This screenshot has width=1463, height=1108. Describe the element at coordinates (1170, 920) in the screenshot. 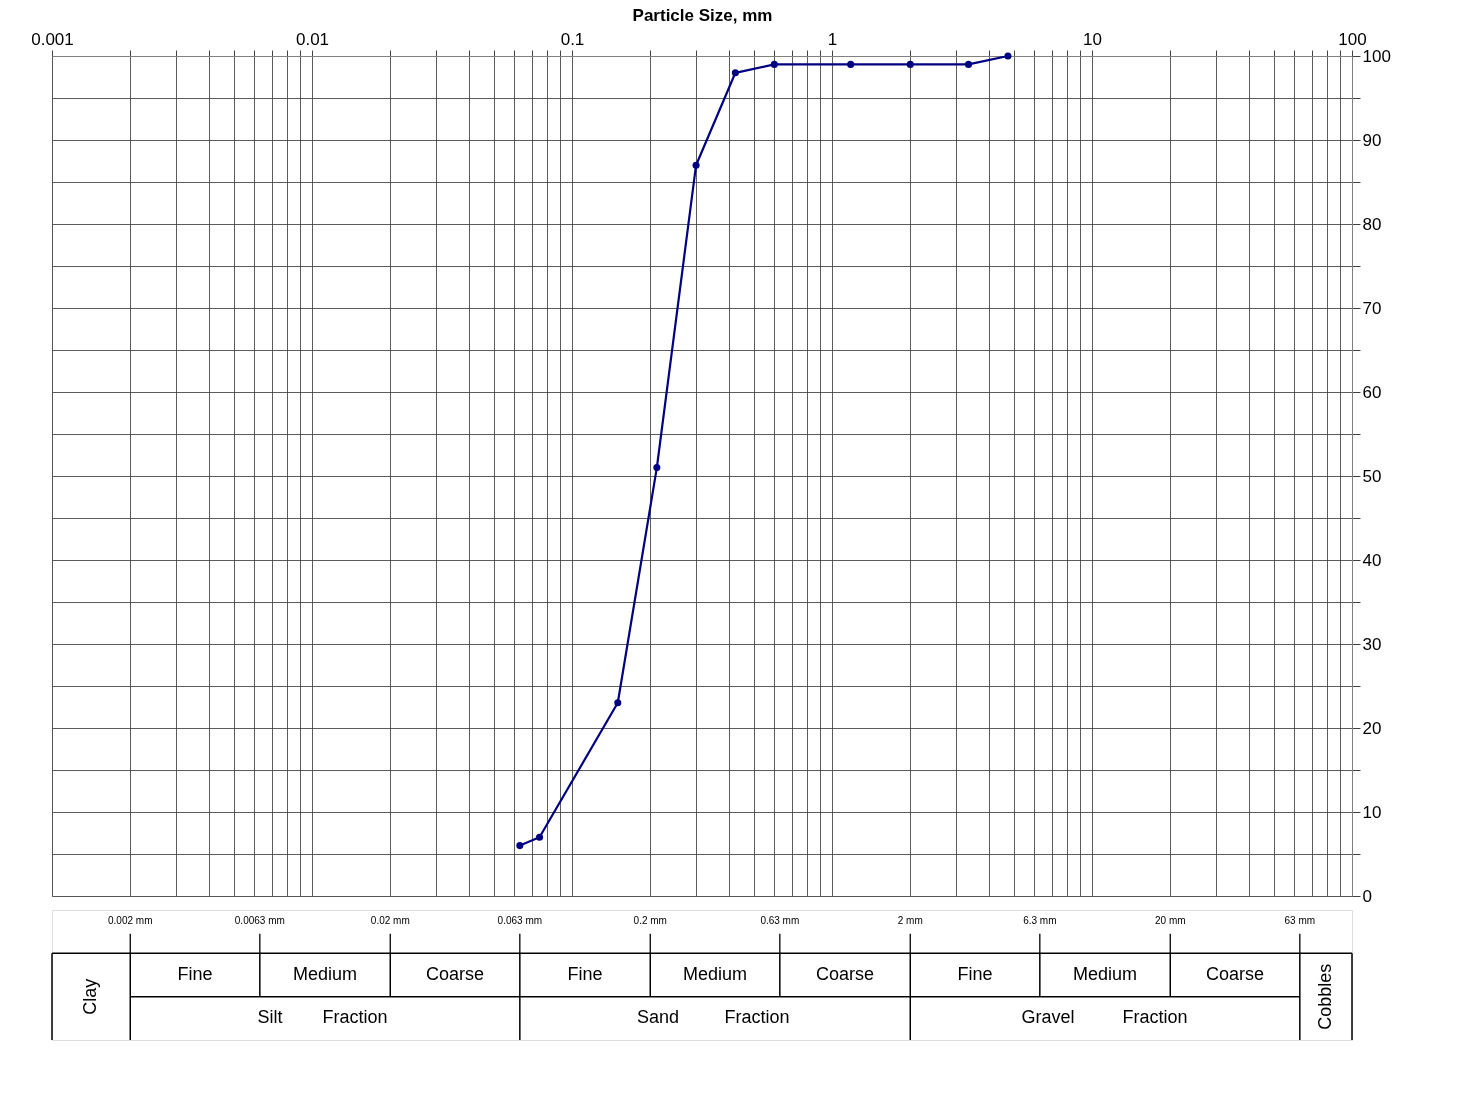

I see `ref-line-label: 20 mm` at that location.